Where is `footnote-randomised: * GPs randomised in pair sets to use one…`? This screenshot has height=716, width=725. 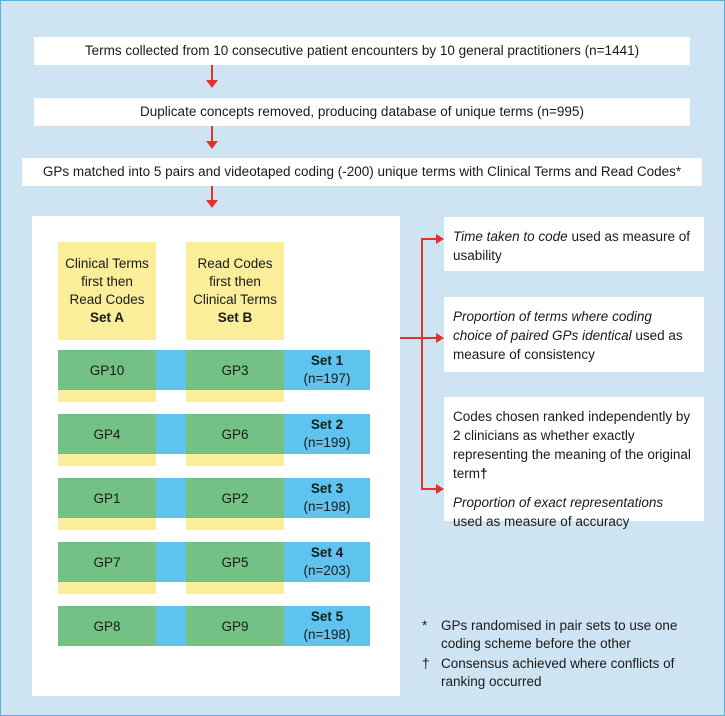
footnote-randomised: * GPs randomised in pair sets to use one… is located at coordinates (566, 635).